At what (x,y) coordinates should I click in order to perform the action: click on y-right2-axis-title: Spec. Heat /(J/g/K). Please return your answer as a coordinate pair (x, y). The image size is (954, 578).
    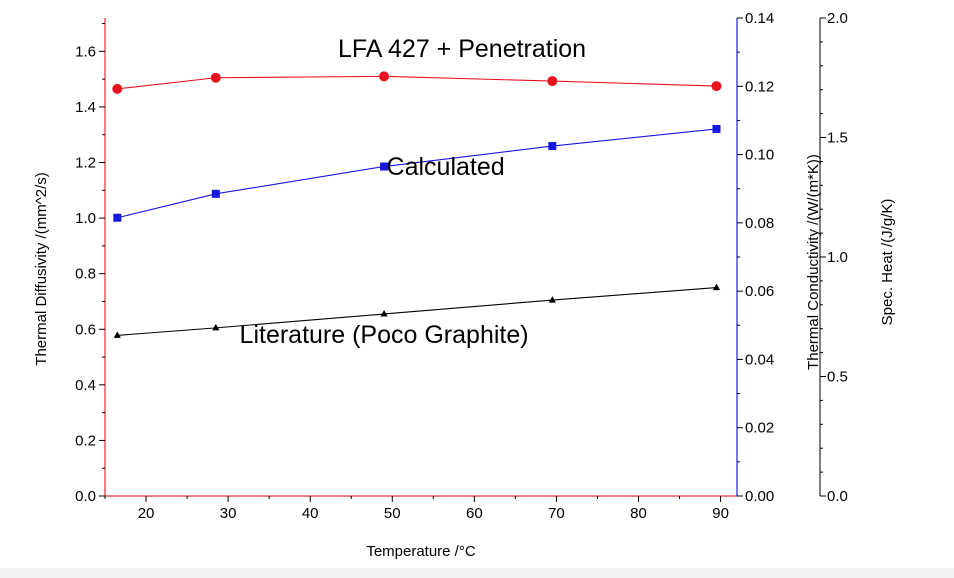
    Looking at the image, I should click on (887, 262).